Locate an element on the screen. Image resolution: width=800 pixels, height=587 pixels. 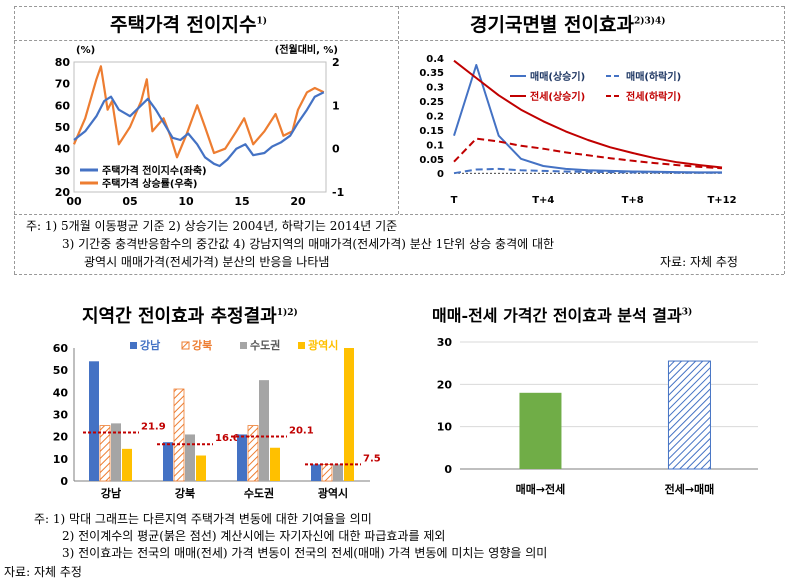
top-left-frame-line is located at coordinates (14, 140).